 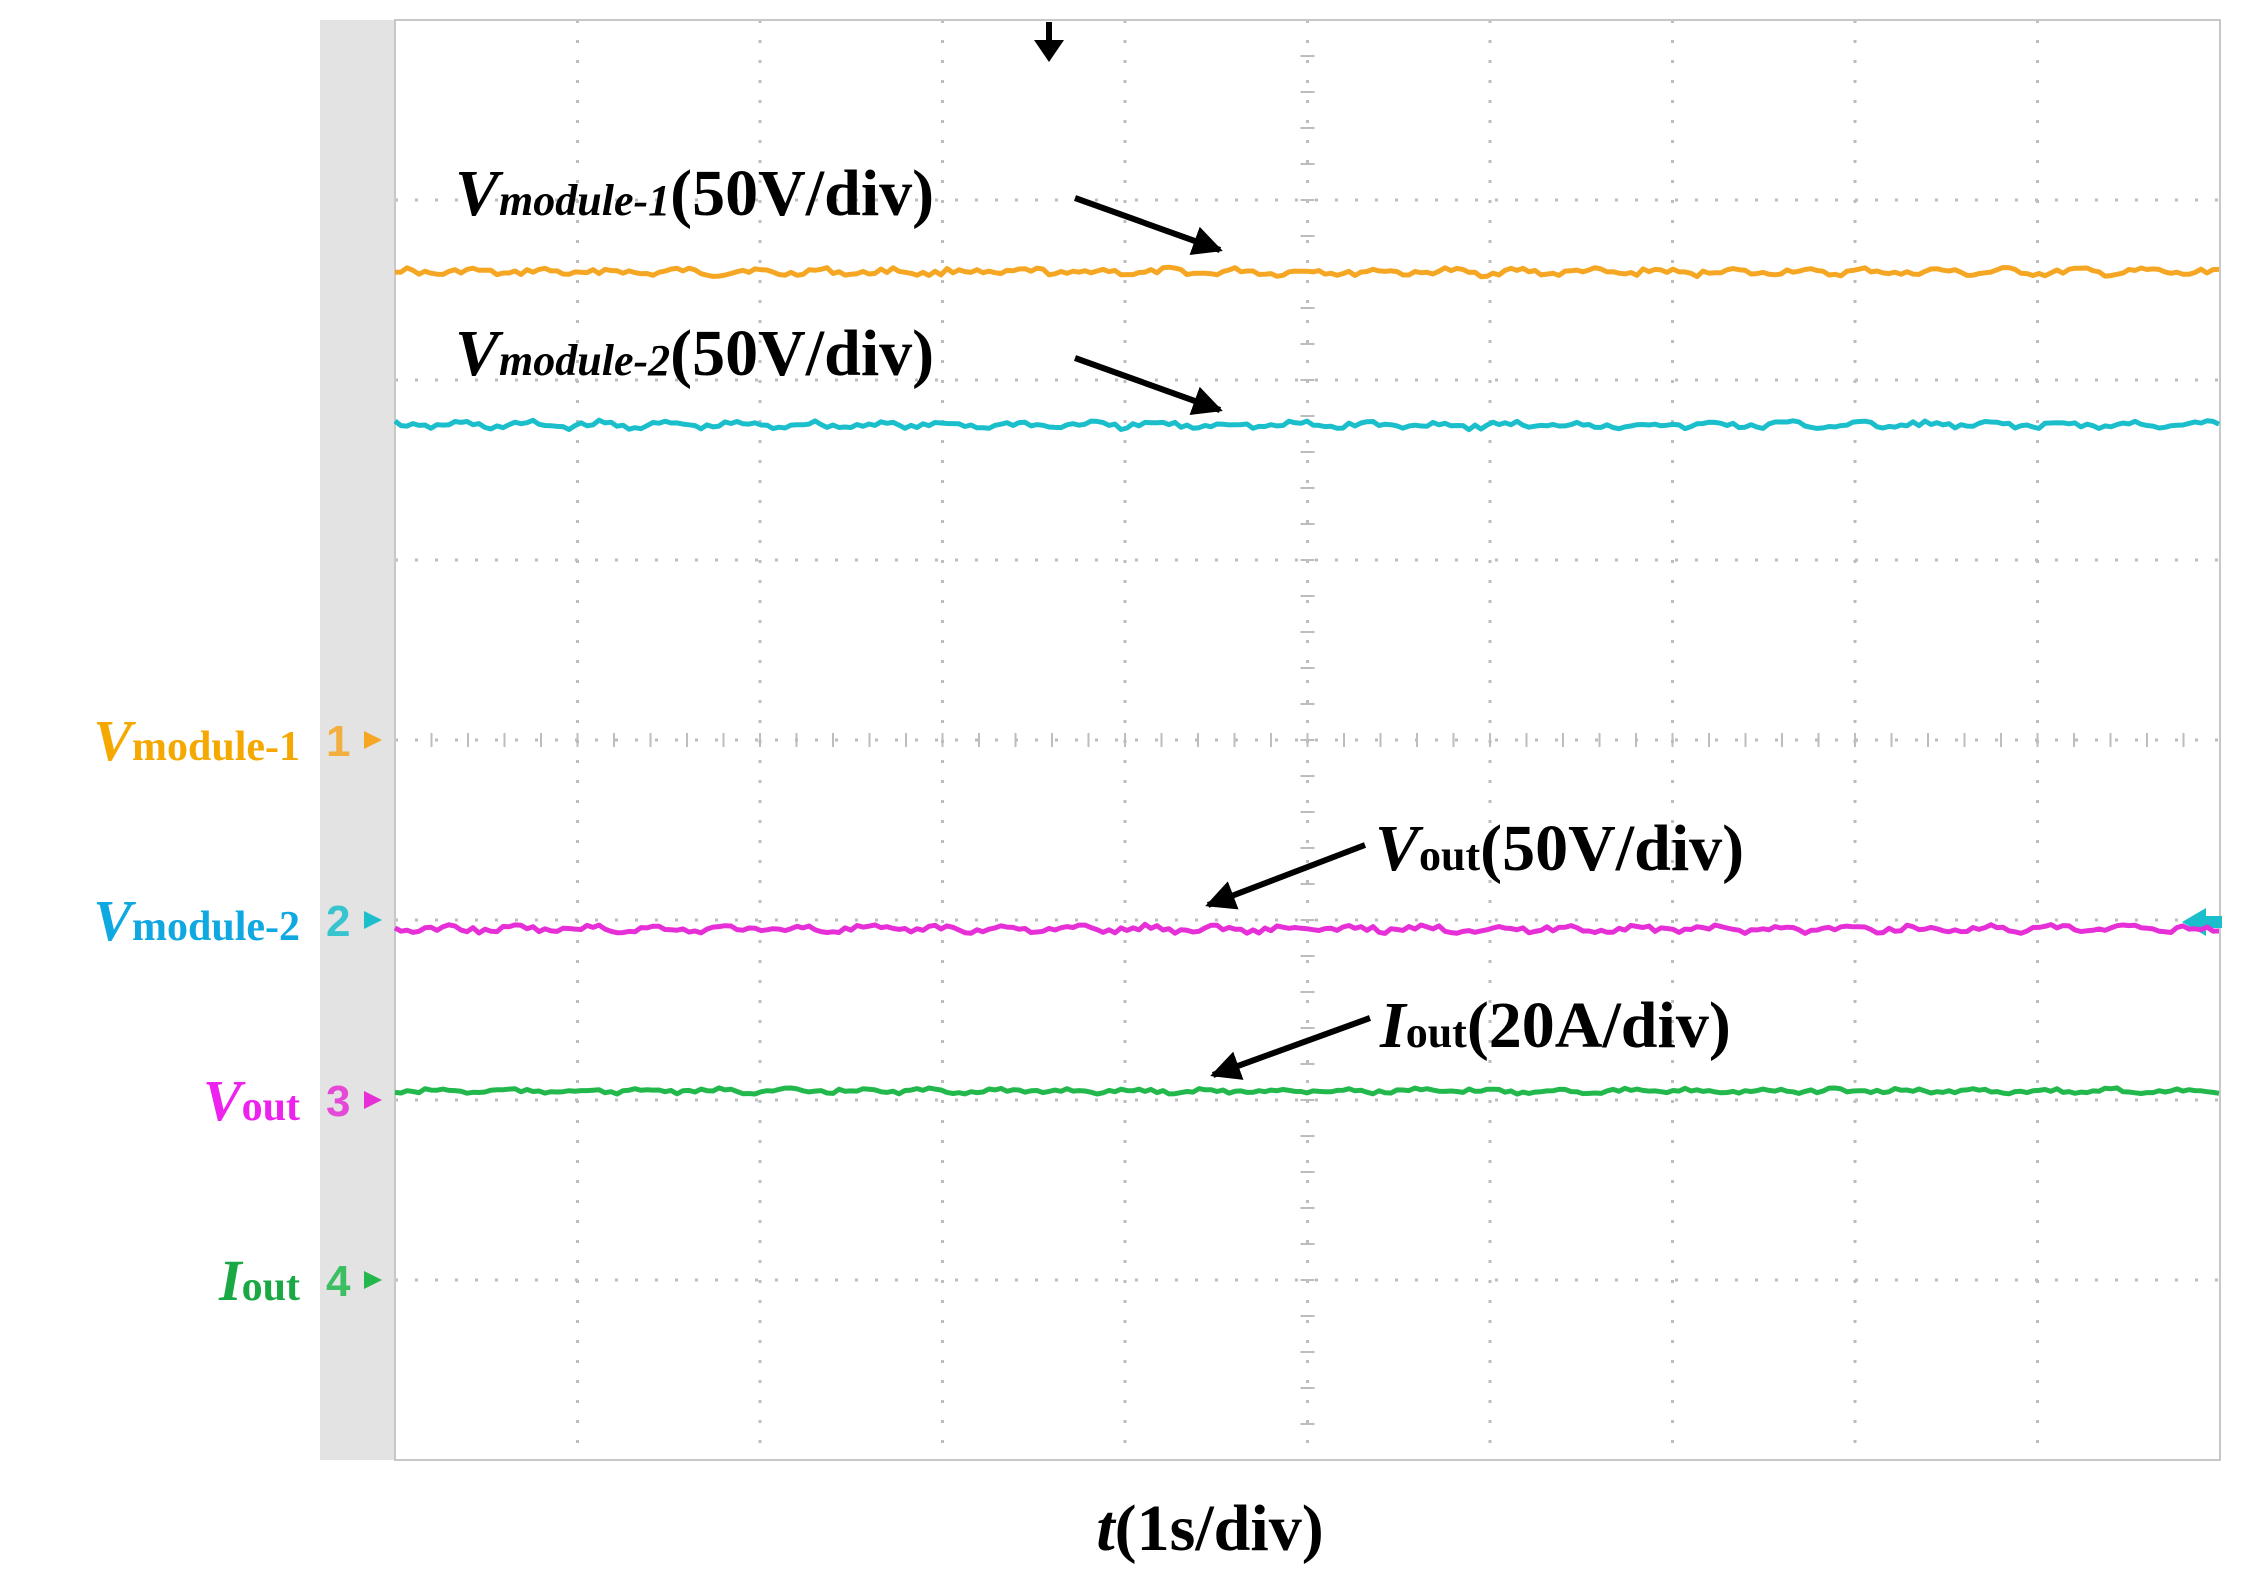 I want to click on ground-marker-ch4, so click(x=373, y=1280).